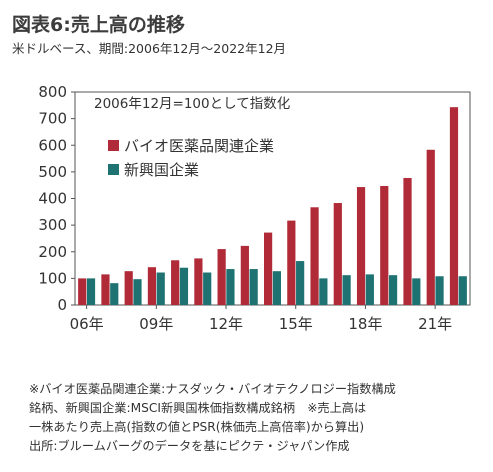 The height and width of the screenshot is (472, 493). I want to click on y-tick-label: 700, so click(52, 119).